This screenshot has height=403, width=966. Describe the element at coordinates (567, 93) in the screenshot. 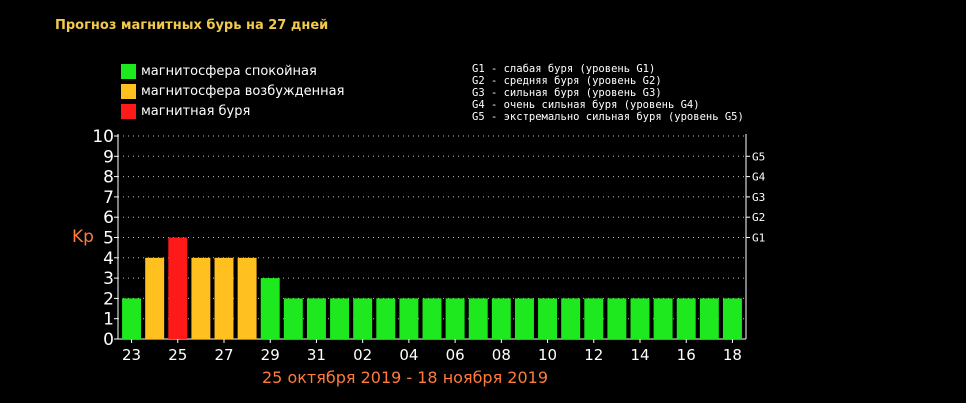

I see `g-scale-g3: G3 - сильная буря (уровень G3)` at that location.